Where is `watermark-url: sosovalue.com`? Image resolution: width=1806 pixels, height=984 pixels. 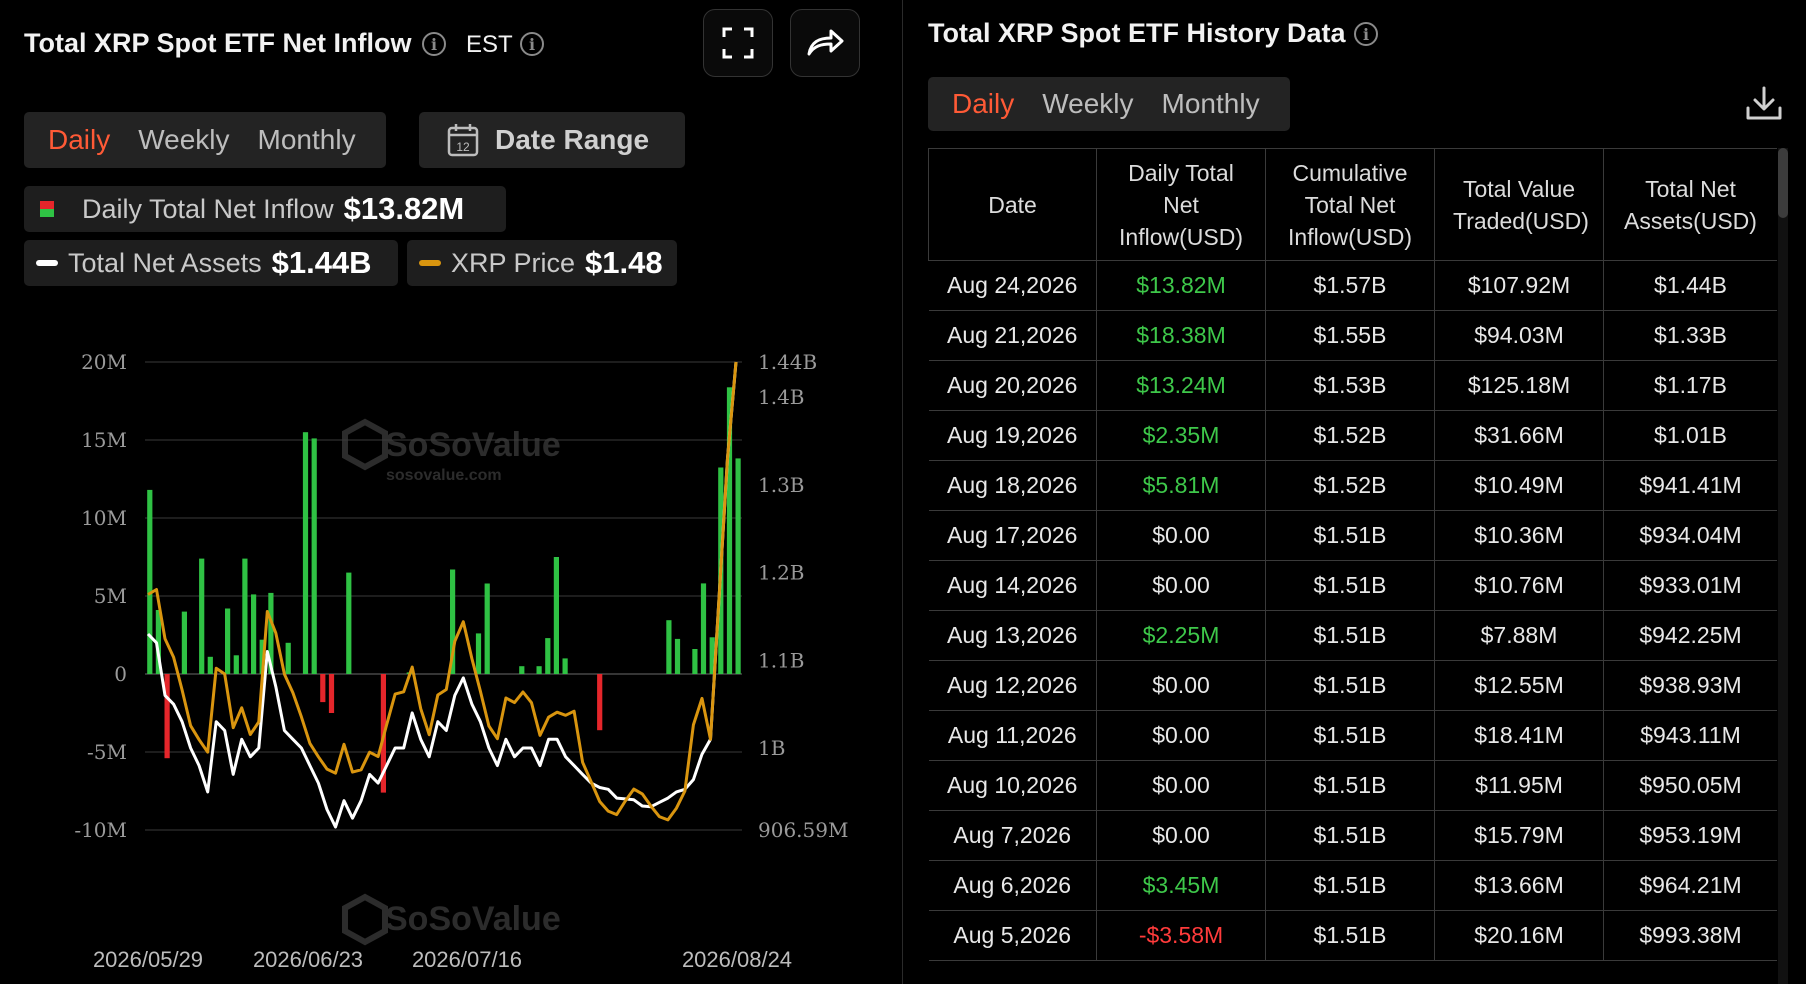
watermark-url: sosovalue.com is located at coordinates (444, 475).